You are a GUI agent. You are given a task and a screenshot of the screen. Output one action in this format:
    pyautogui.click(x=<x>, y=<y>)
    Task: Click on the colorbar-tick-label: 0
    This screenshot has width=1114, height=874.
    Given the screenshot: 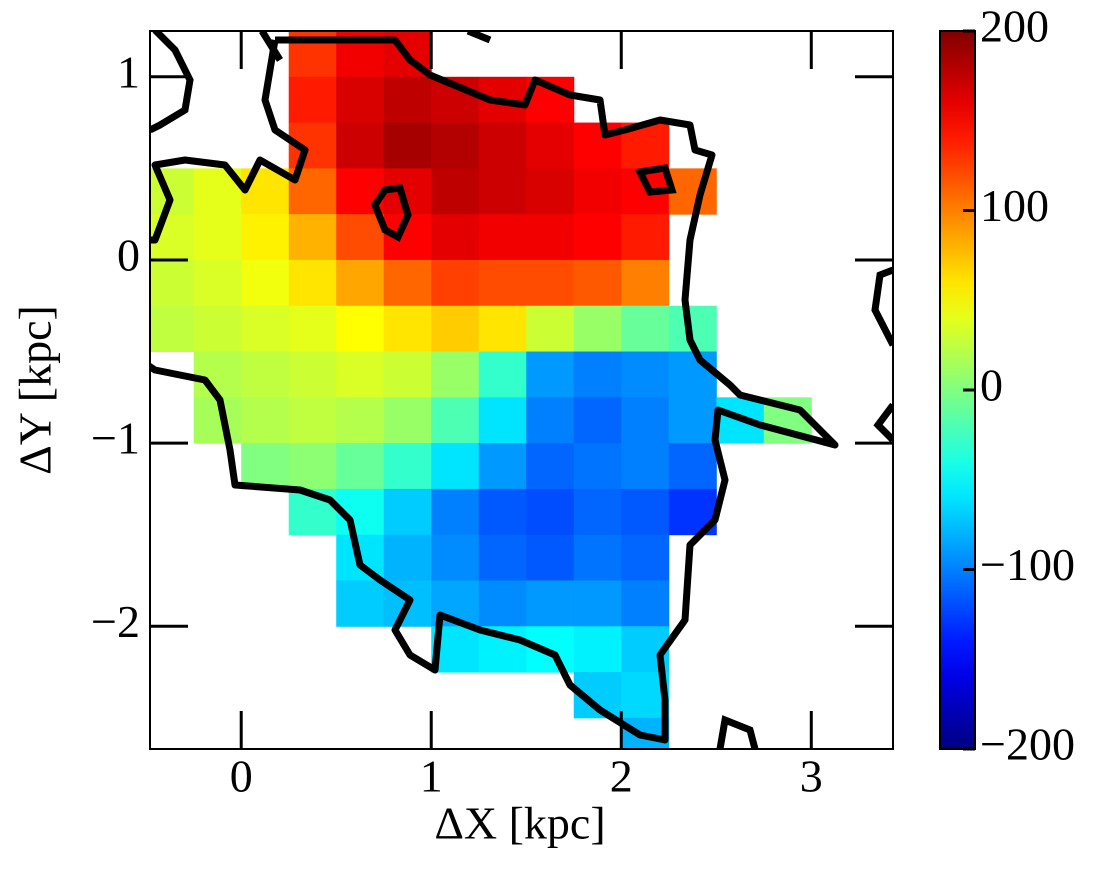 What is the action you would take?
    pyautogui.click(x=991, y=385)
    